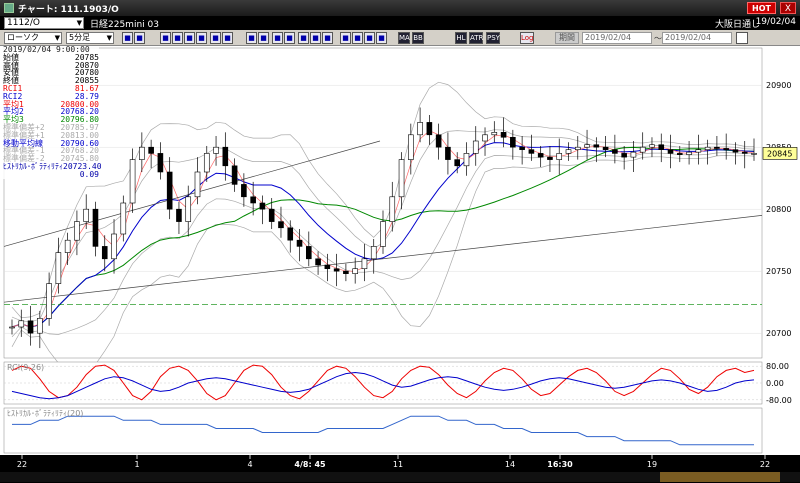  I want to click on log-button: Log, so click(527, 38).